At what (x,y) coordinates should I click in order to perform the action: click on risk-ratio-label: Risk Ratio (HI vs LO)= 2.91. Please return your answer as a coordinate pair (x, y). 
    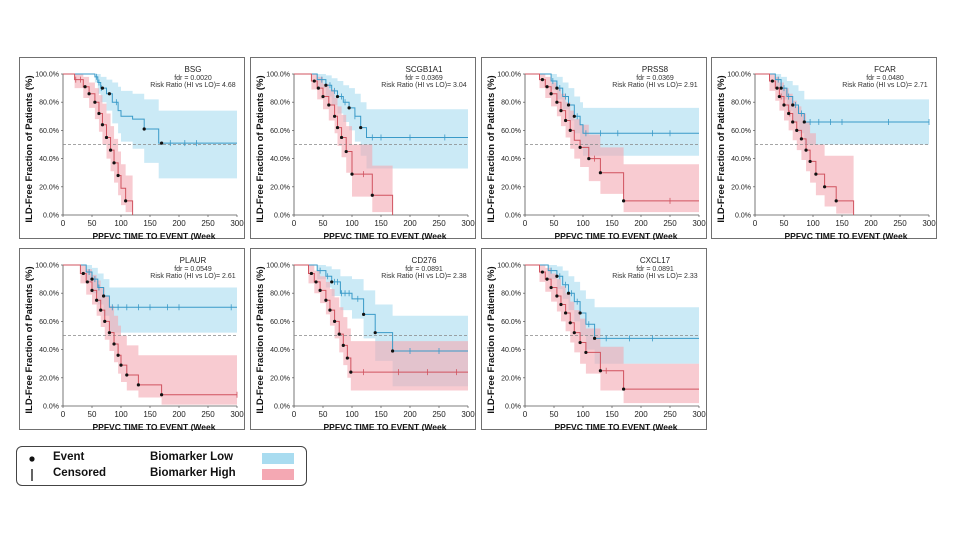
    Looking at the image, I should click on (654, 85).